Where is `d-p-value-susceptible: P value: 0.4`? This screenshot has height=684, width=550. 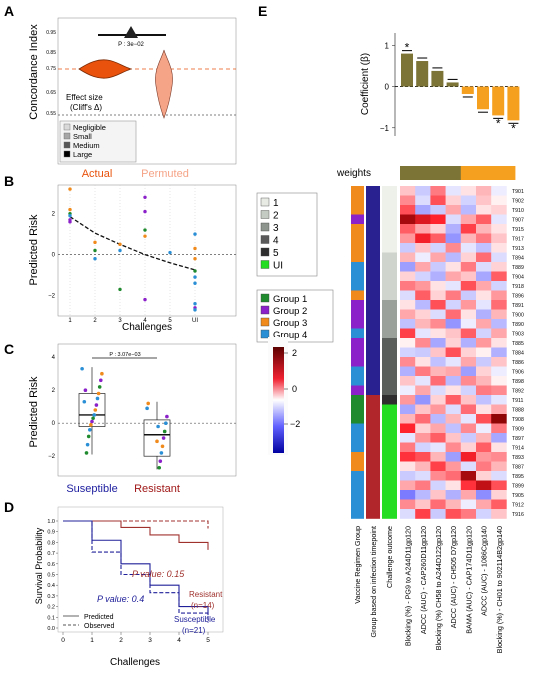
d-p-value-susceptible: P value: 0.4 is located at coordinates (120, 599).